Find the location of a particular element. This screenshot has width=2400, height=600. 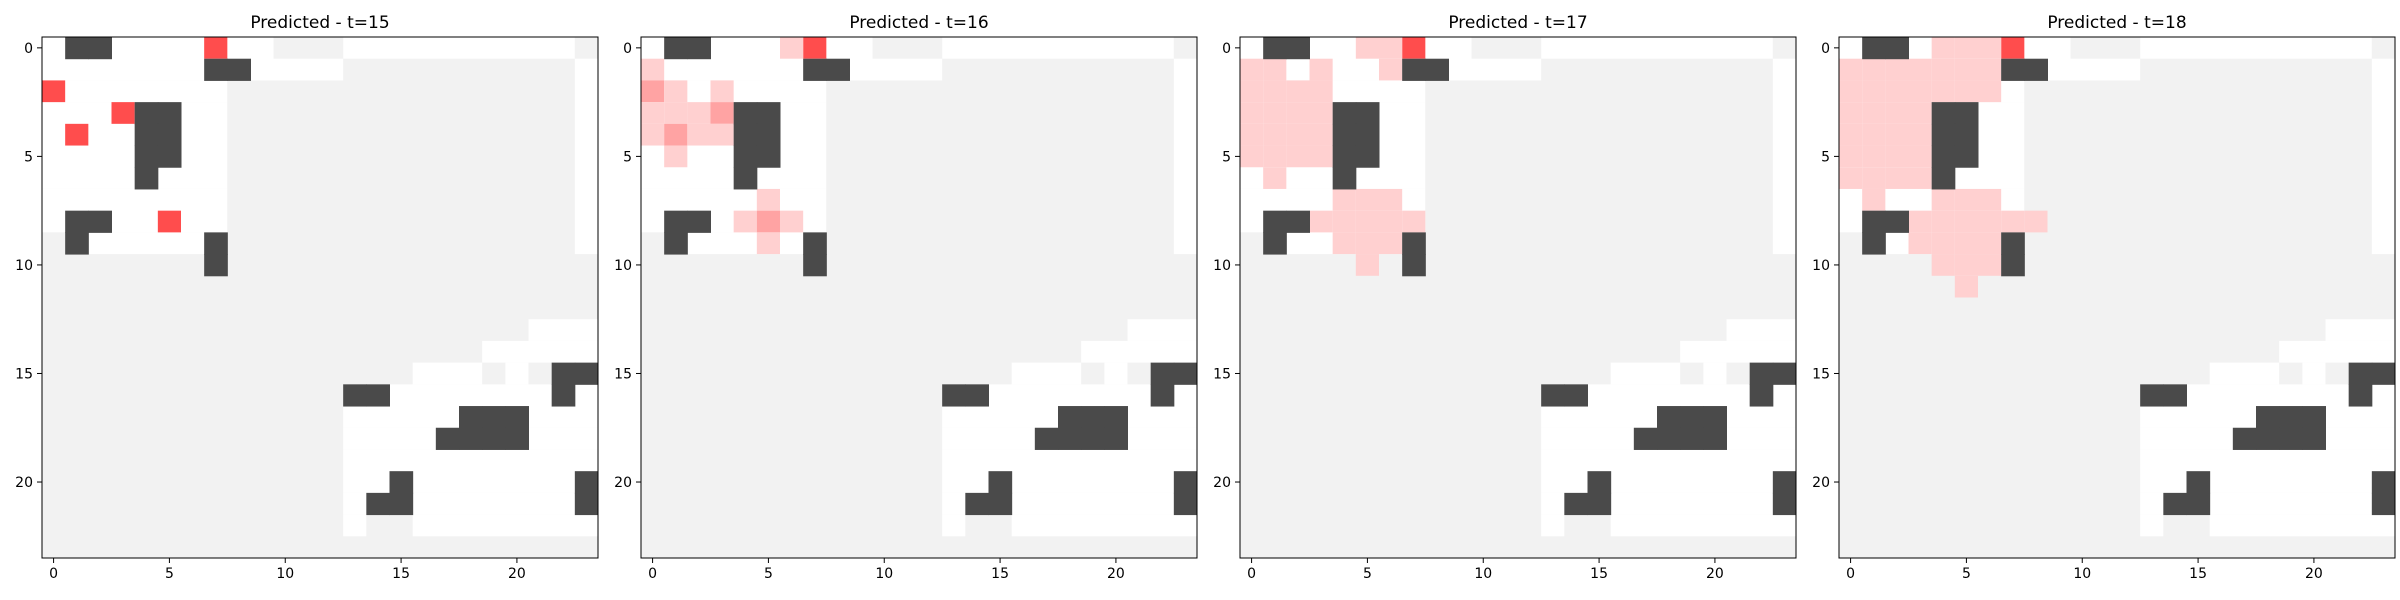

y-tick-label: 20 is located at coordinates (24, 483).